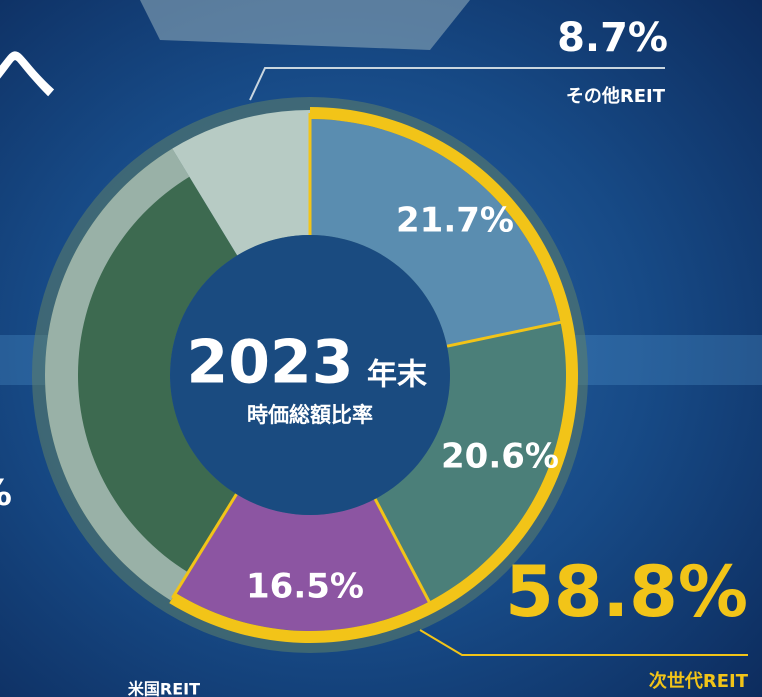  What do you see at coordinates (204, 546) in the screenshot?
I see `group-edge` at bounding box center [204, 546].